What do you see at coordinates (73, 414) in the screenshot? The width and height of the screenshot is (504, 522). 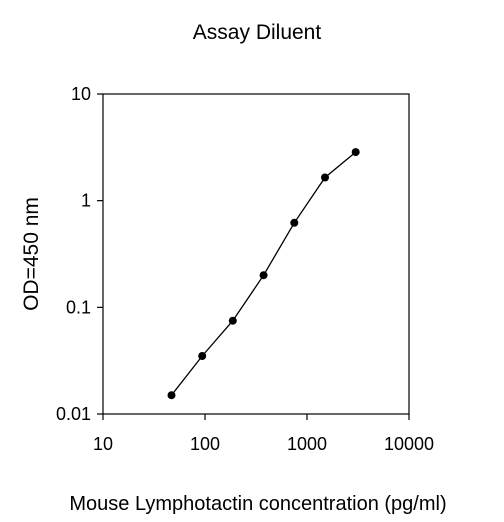 I see `y-tick-label: 0.01` at bounding box center [73, 414].